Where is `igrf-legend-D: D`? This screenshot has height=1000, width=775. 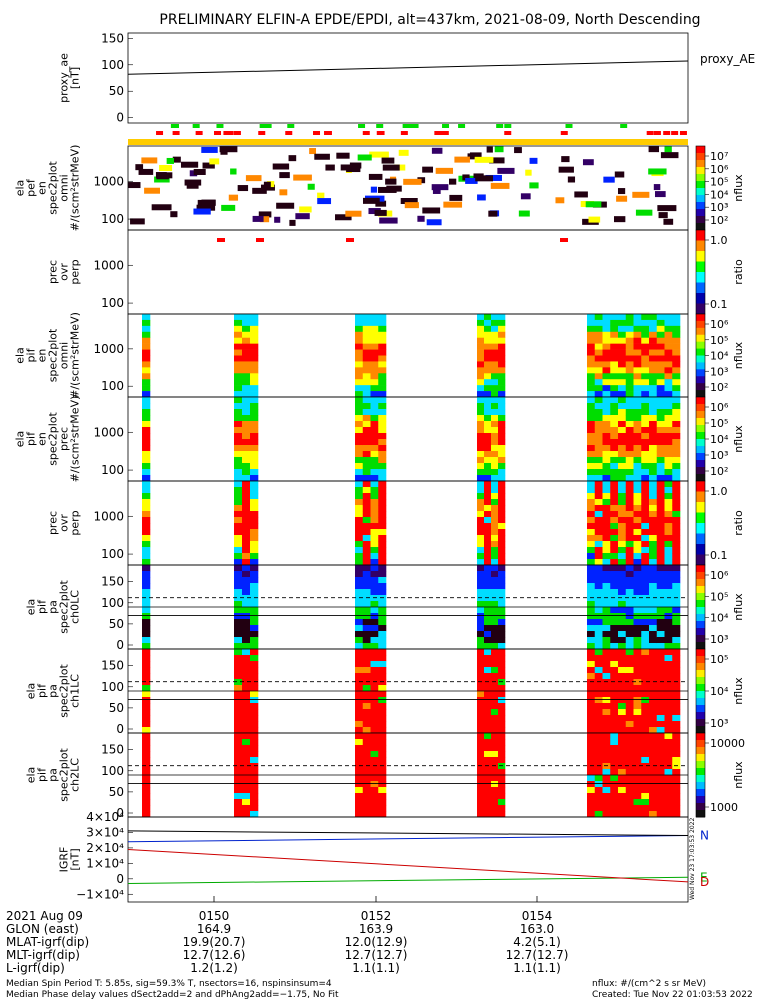 igrf-legend-D: D is located at coordinates (704, 882).